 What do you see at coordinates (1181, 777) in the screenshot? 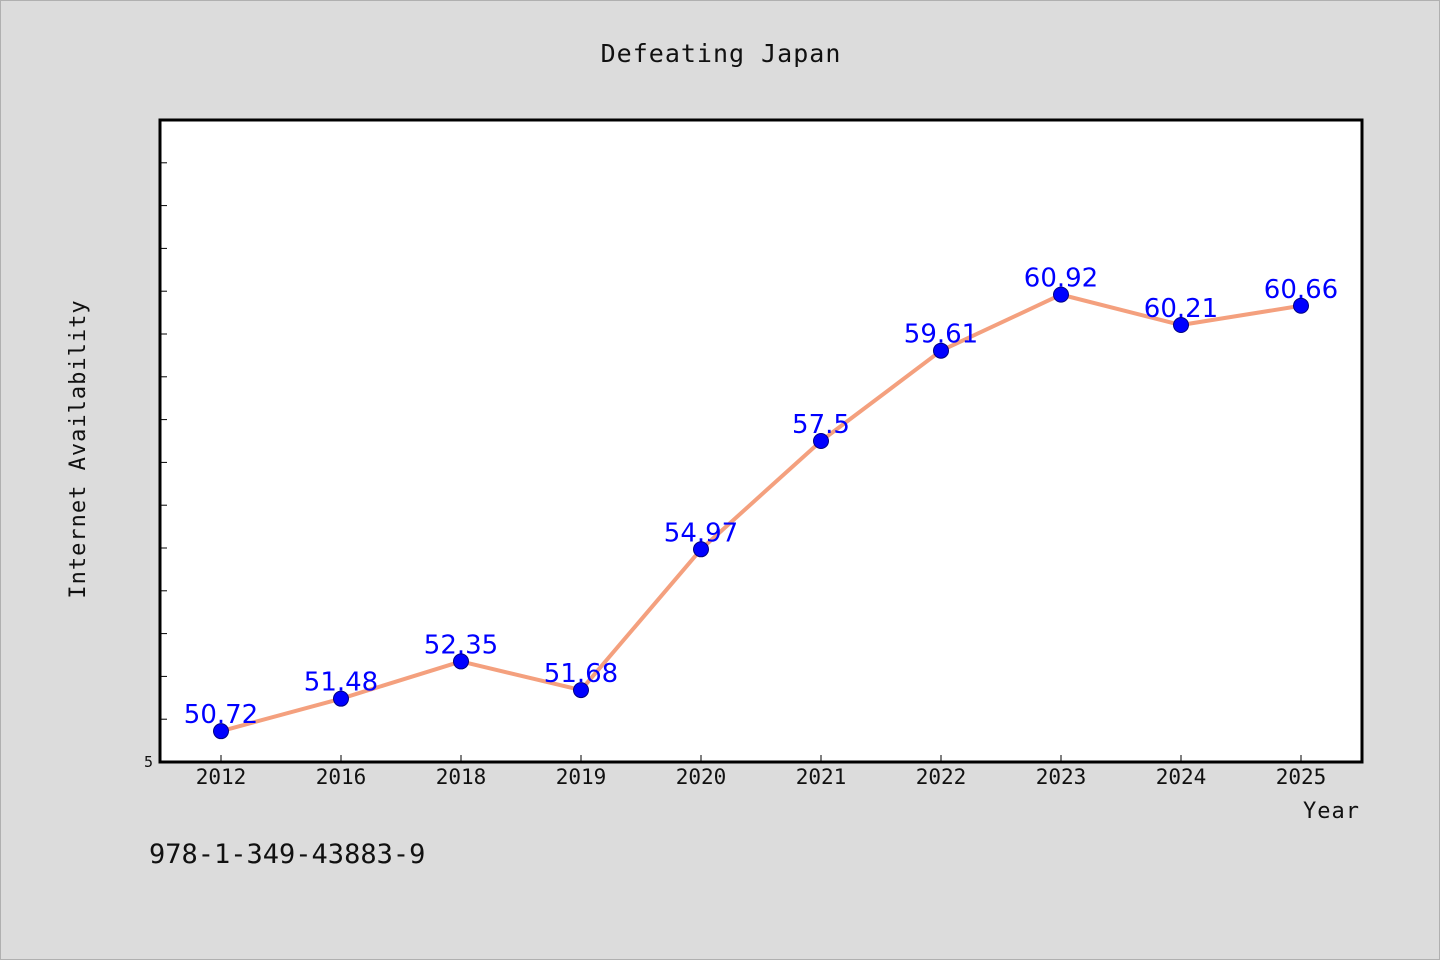
I see `x-tick-label: 2024` at bounding box center [1181, 777].